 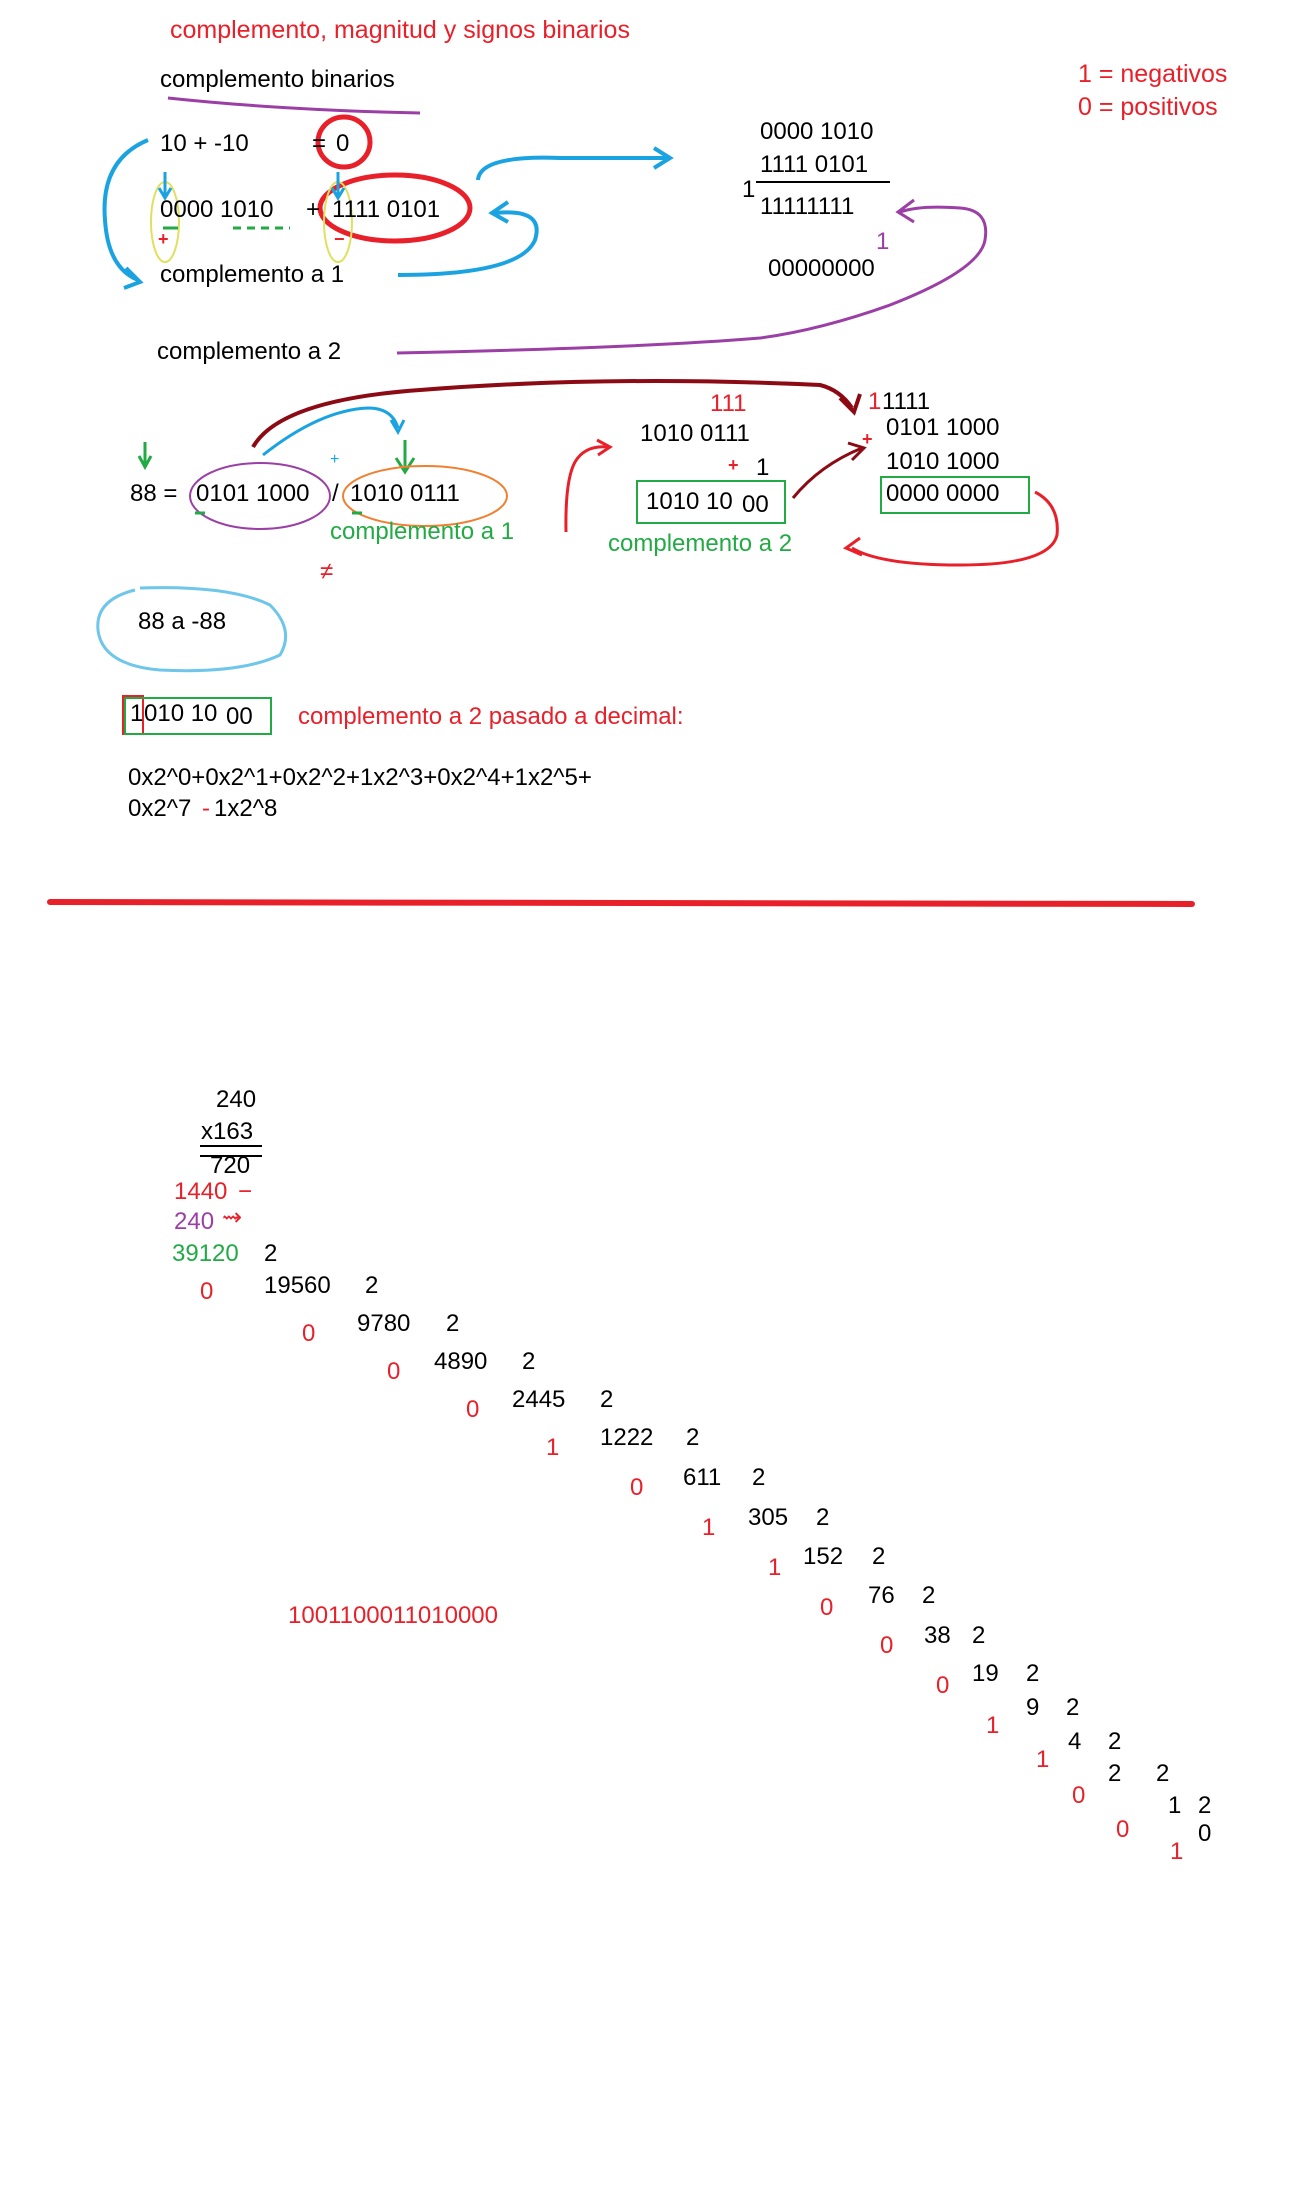 I want to click on right-result-box, so click(x=955, y=495).